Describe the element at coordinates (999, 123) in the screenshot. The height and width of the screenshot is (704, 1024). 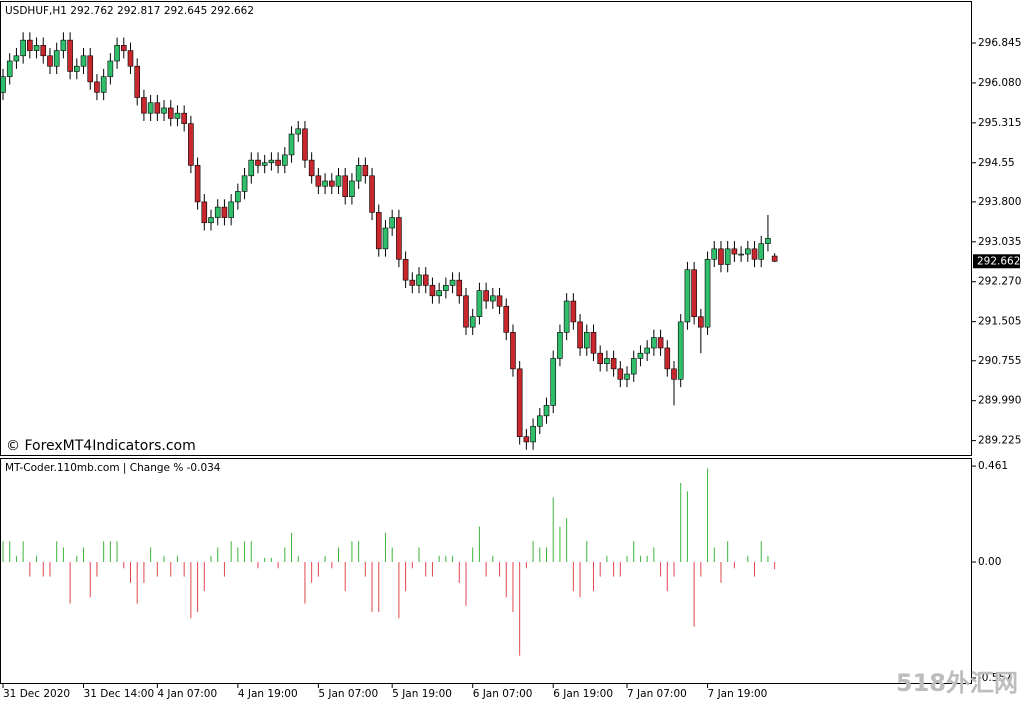
I see `y-tick-label: 295.315` at that location.